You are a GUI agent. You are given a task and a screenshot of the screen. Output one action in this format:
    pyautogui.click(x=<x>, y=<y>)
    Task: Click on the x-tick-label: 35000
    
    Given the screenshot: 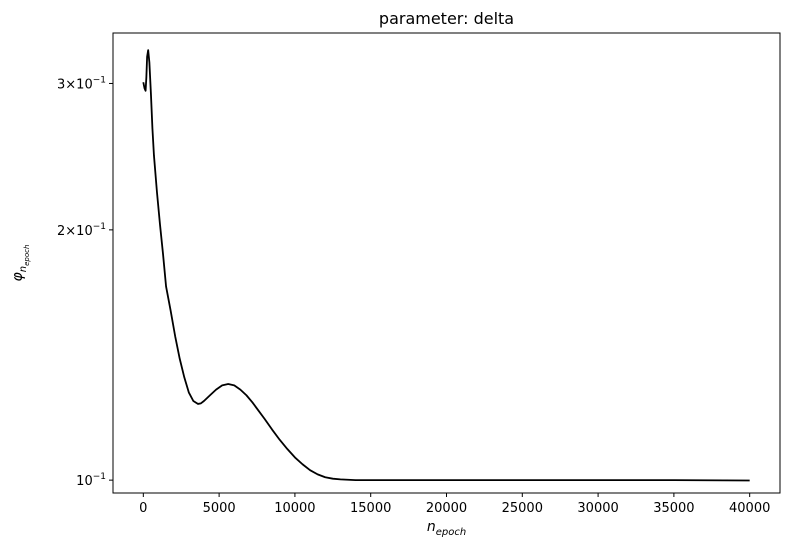 What is the action you would take?
    pyautogui.click(x=673, y=508)
    